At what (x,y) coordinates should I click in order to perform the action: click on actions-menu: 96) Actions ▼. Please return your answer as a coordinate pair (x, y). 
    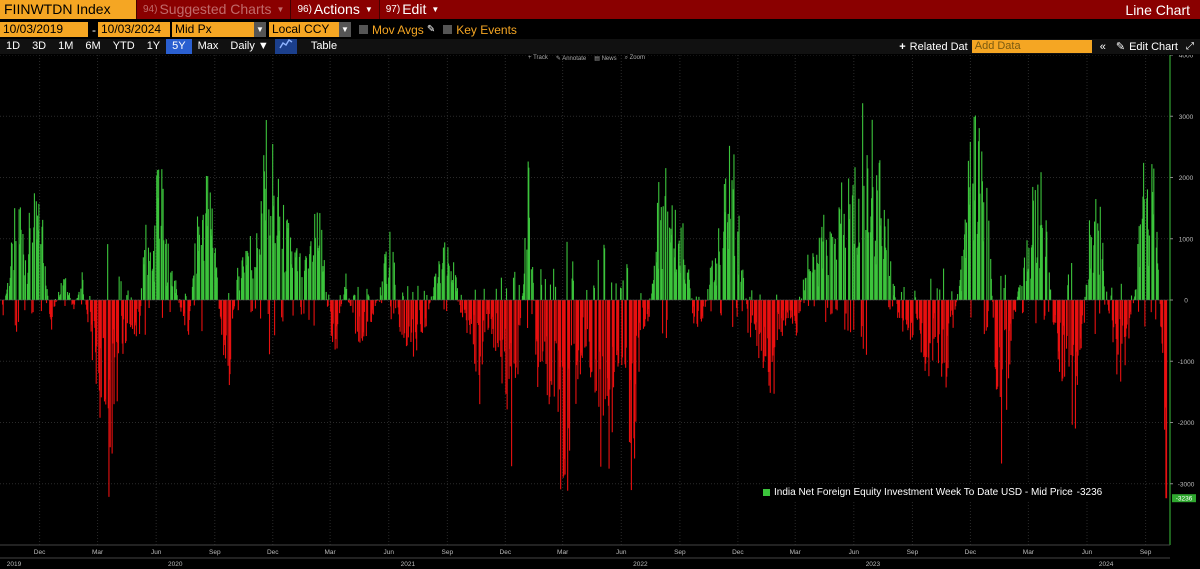
    Looking at the image, I should click on (334, 9).